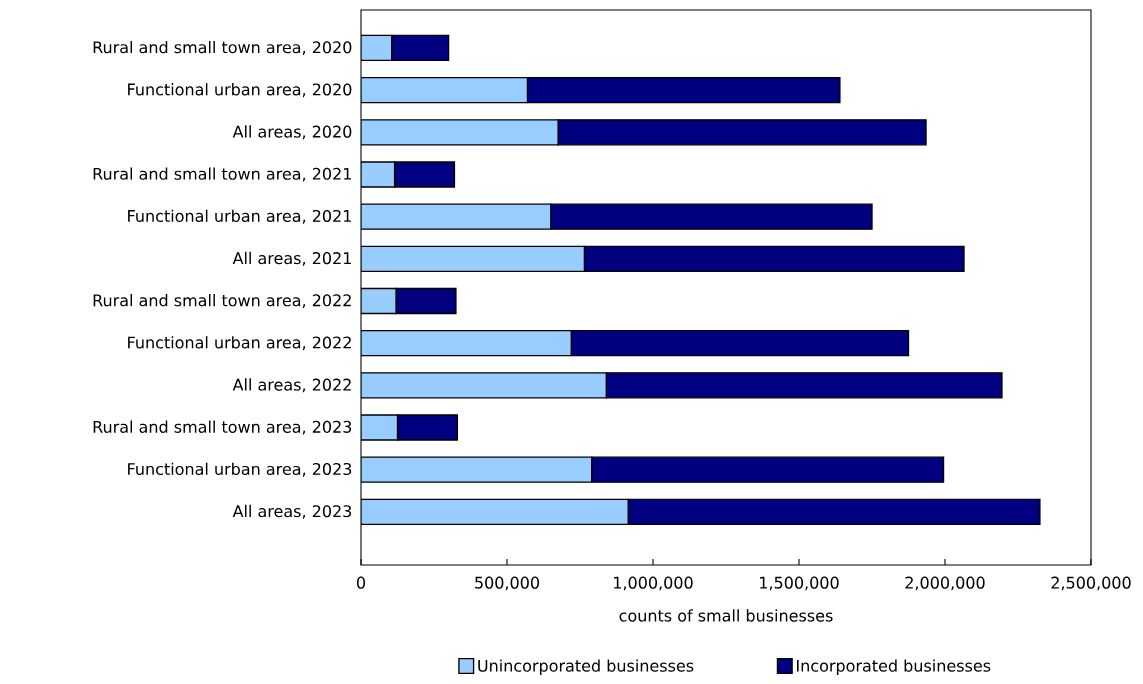  Describe the element at coordinates (894, 667) in the screenshot. I see `legend-label: Incorporated businesses` at that location.